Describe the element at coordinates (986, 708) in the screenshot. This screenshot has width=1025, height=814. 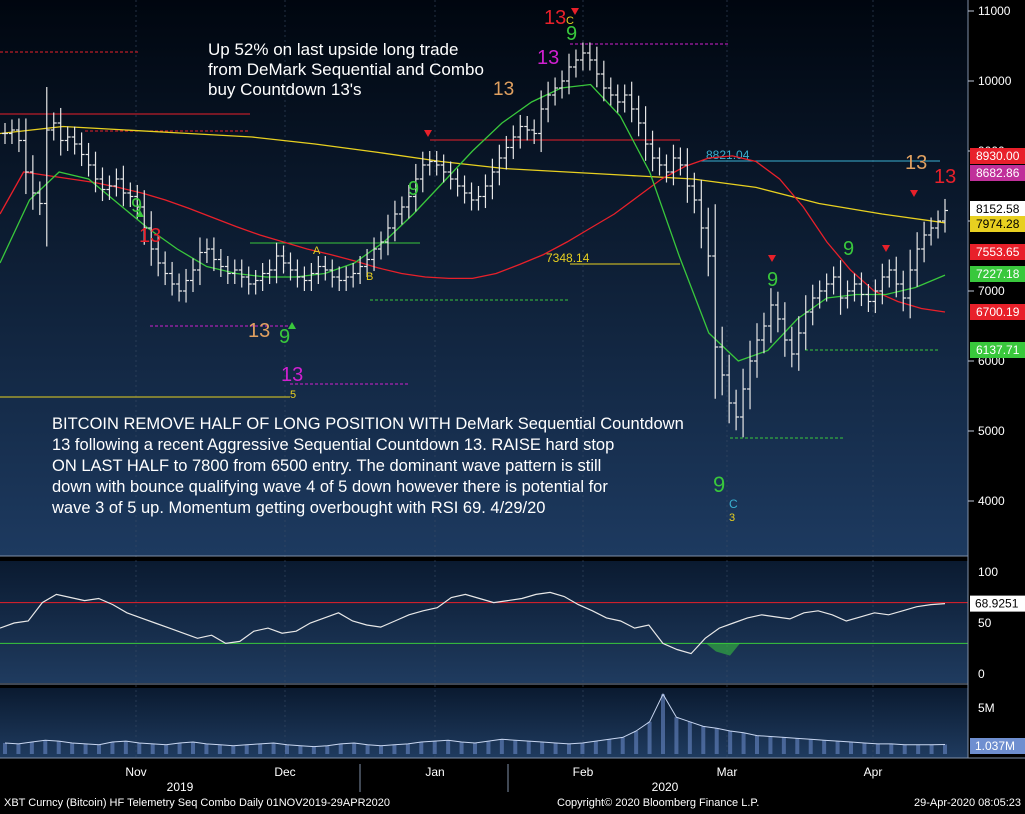
I see `vol-tick-label: 5M` at that location.